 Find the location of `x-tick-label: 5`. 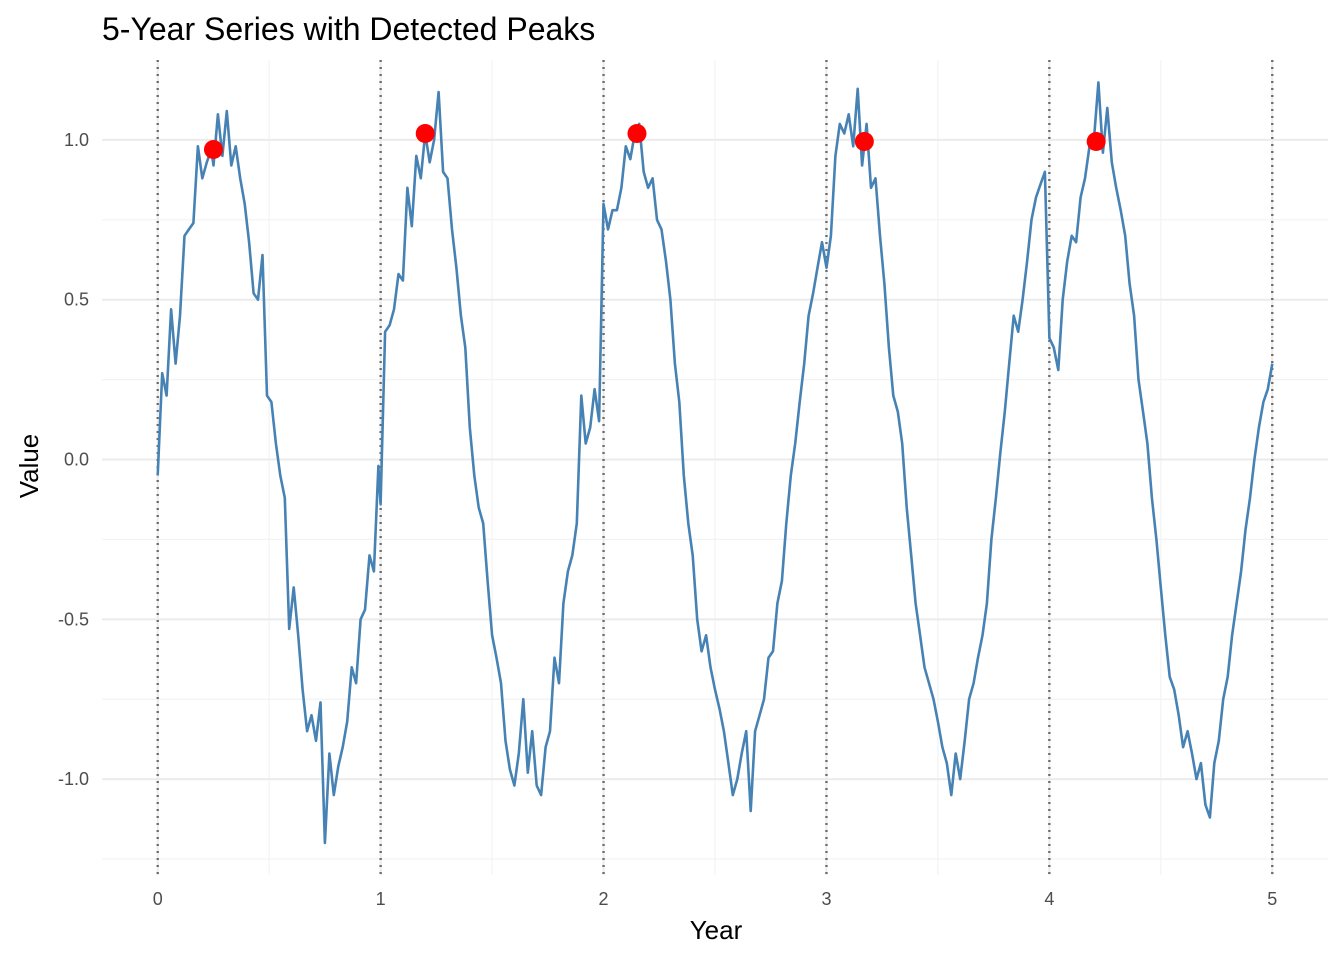

x-tick-label: 5 is located at coordinates (1272, 899).